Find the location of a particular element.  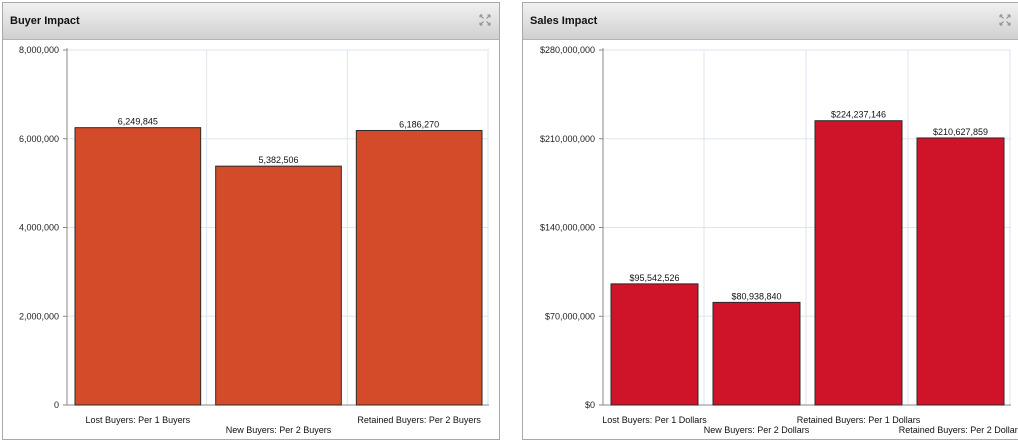

y-tick-label: $210,000,000 is located at coordinates (567, 139).